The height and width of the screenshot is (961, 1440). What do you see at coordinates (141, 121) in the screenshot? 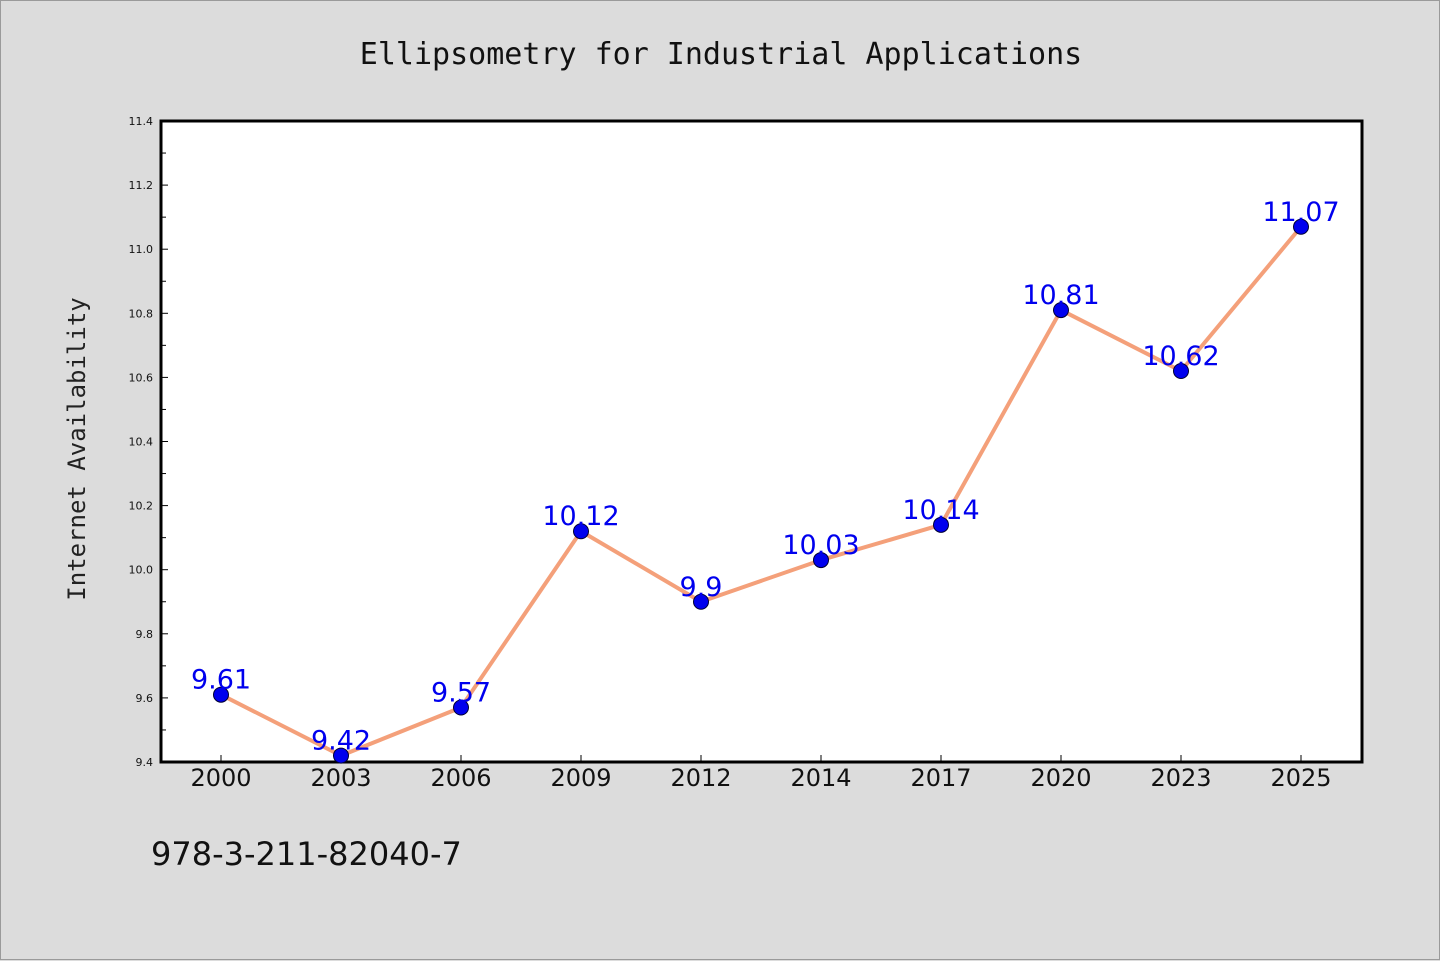
I see `y-tick-label: 11.4` at bounding box center [141, 121].